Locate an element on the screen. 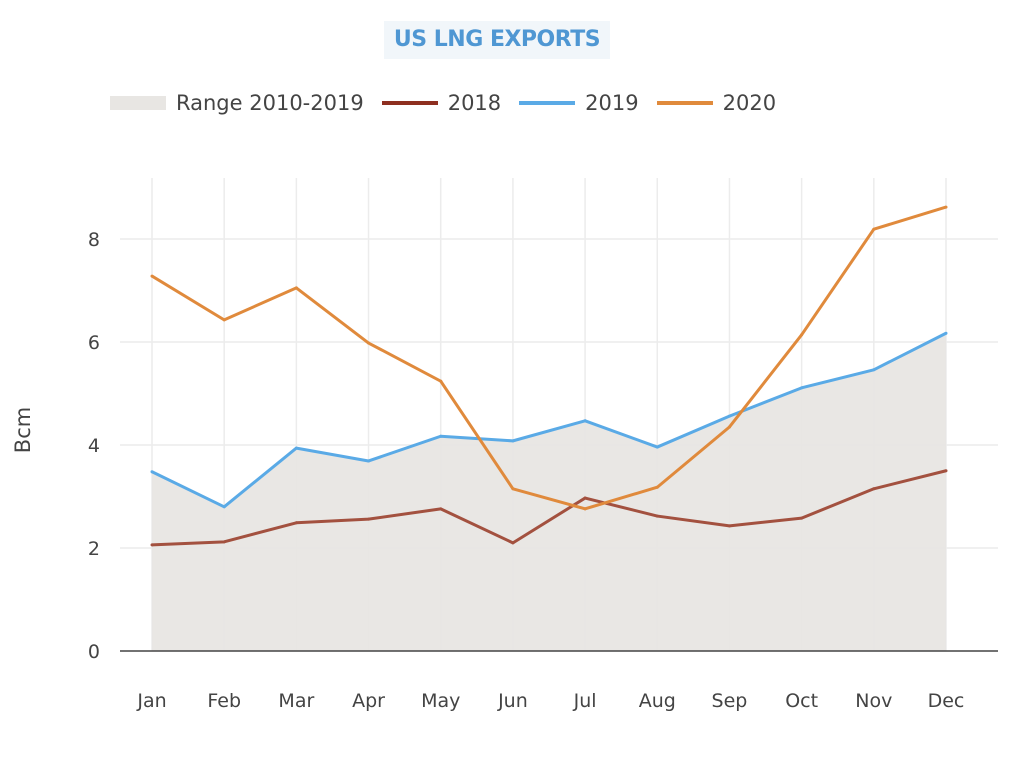  legend-item-2020: 2020 is located at coordinates (716, 103).